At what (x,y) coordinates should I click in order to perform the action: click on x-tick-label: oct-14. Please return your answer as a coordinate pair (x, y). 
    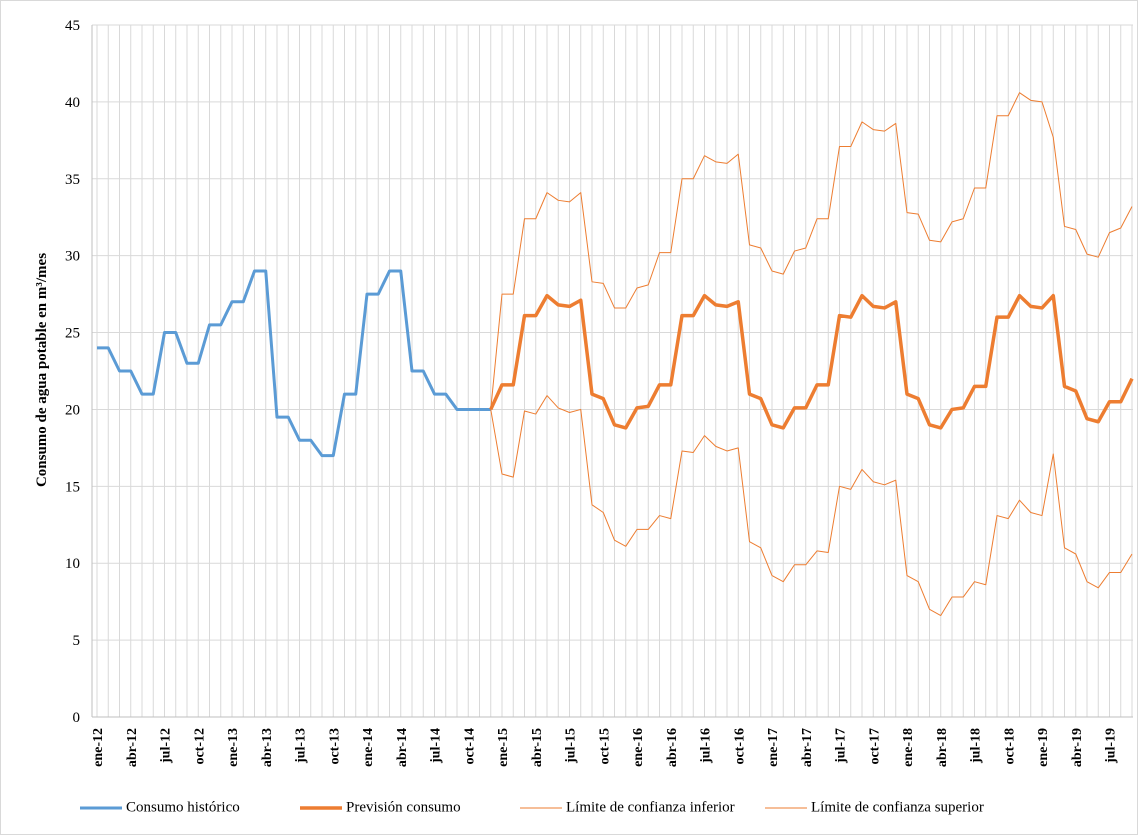
    Looking at the image, I should click on (469, 746).